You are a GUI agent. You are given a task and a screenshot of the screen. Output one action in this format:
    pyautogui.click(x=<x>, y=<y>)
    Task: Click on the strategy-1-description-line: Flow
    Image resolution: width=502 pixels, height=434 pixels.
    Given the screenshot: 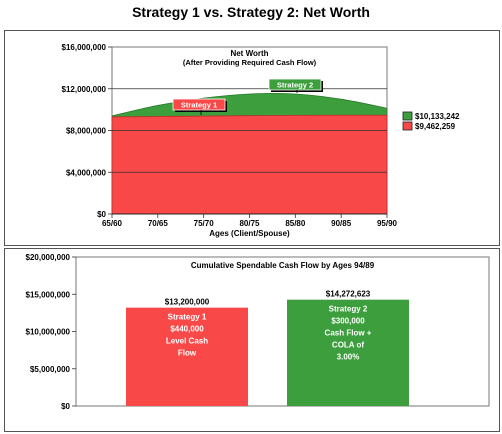 What is the action you would take?
    pyautogui.click(x=187, y=353)
    